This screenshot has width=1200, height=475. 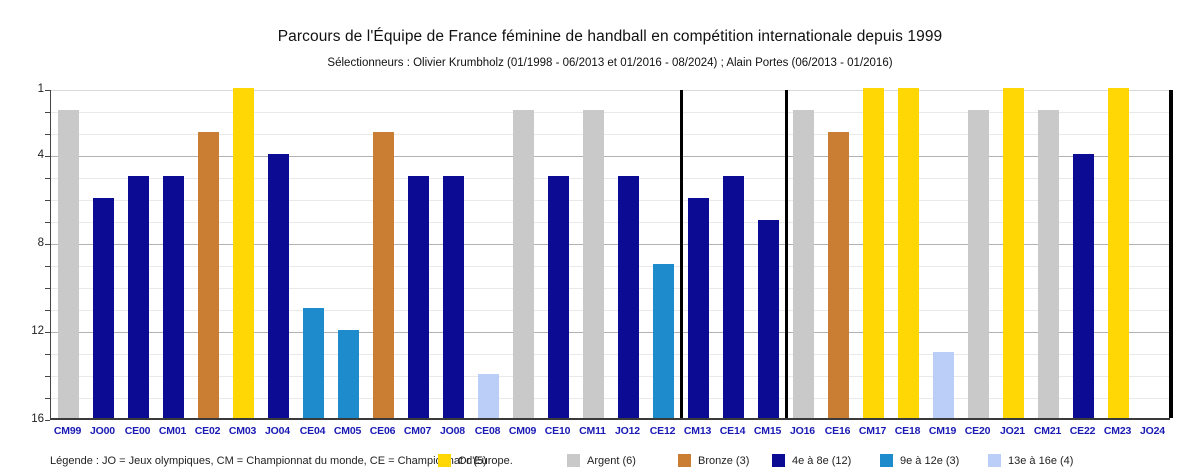 I want to click on legend-item-r13_16: 13e à 16e (4), so click(x=1030, y=460).